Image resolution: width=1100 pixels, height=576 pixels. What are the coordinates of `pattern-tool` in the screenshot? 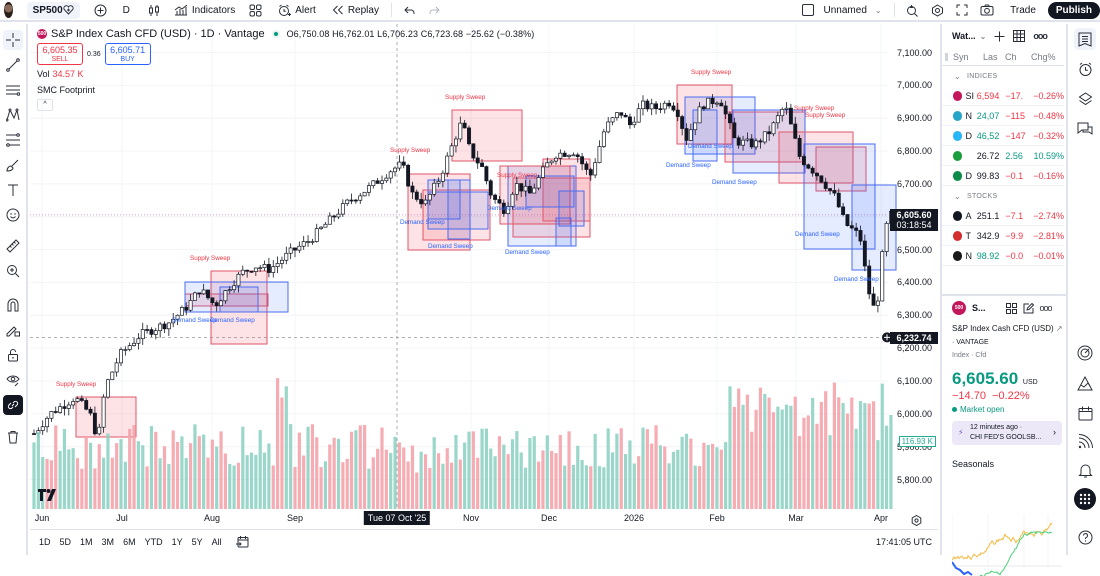 It's located at (13, 115).